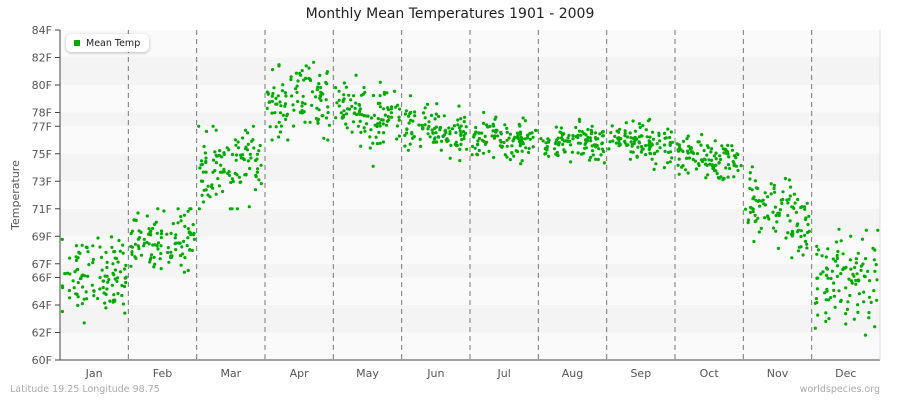 This screenshot has height=400, width=900. What do you see at coordinates (42, 58) in the screenshot?
I see `y-tick-label: 82F` at bounding box center [42, 58].